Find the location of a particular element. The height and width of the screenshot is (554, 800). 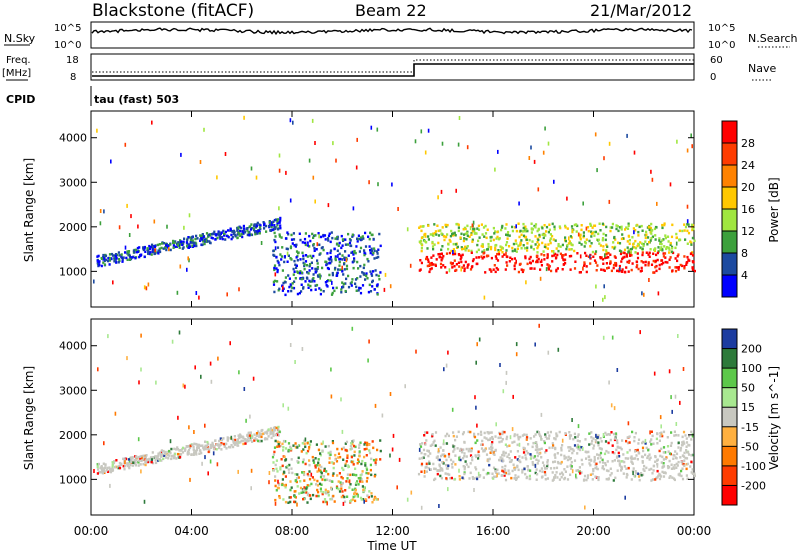

colorbar-tick-label: 50 is located at coordinates (748, 388).